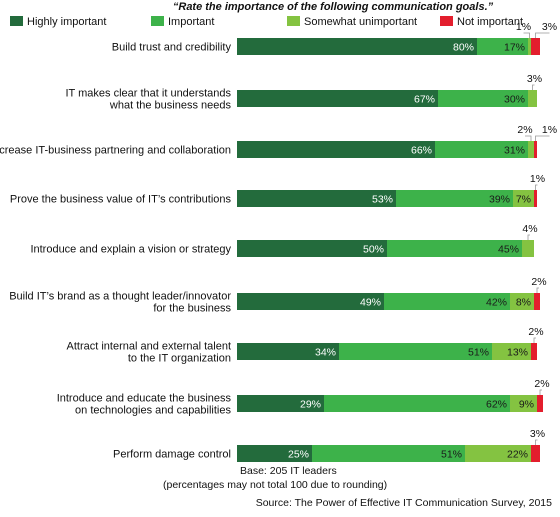 The width and height of the screenshot is (560, 517). I want to click on data-label: 67%, so click(424, 100).